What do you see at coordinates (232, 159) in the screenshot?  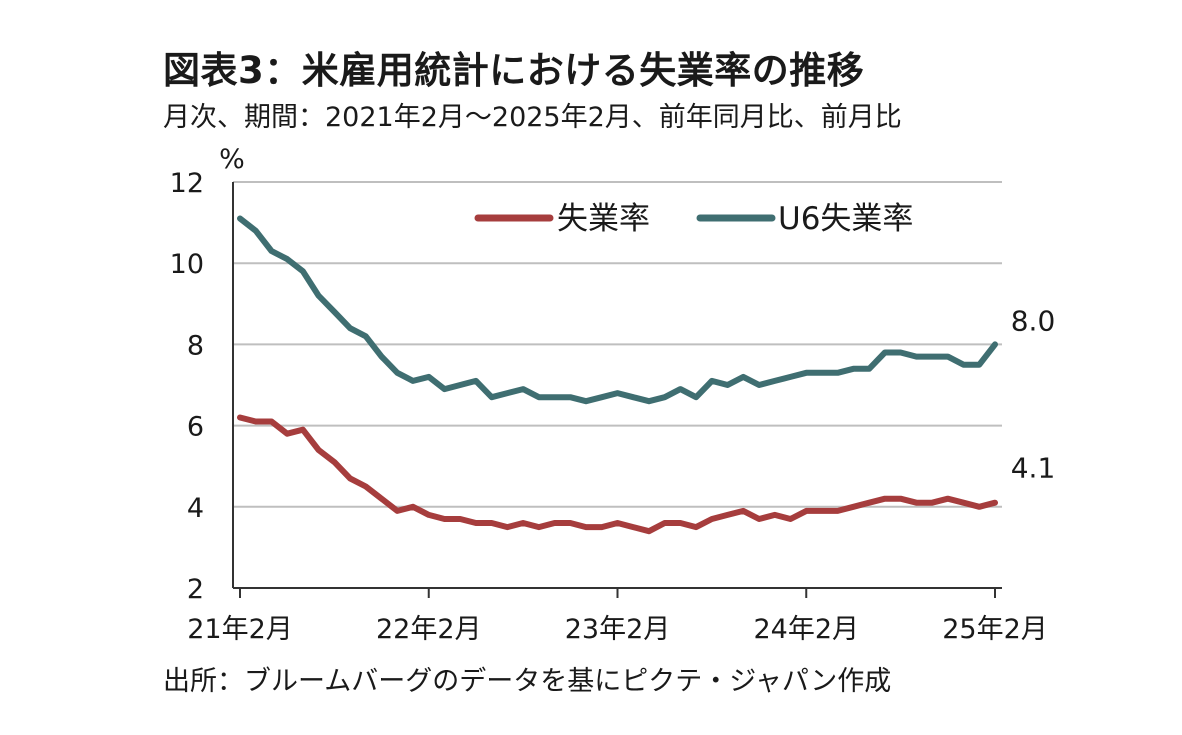 I see `y-unit-label: %` at bounding box center [232, 159].